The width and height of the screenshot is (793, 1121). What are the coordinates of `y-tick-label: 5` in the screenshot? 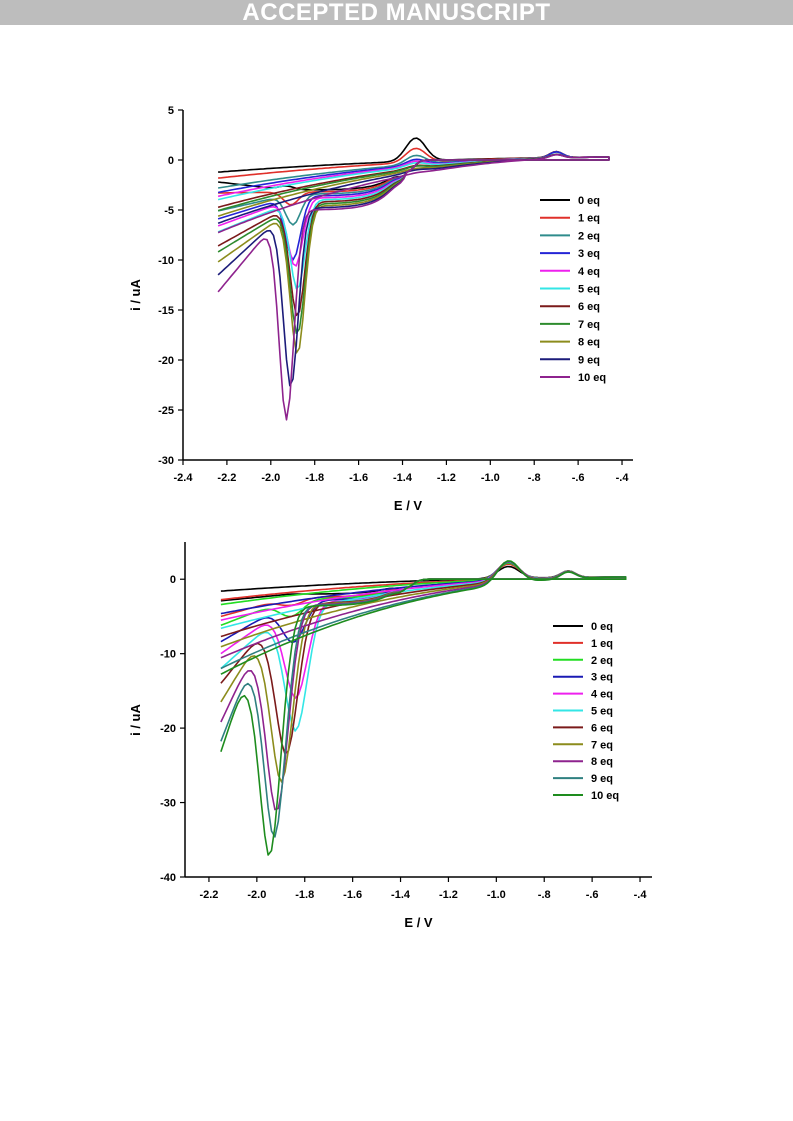 It's located at (171, 111).